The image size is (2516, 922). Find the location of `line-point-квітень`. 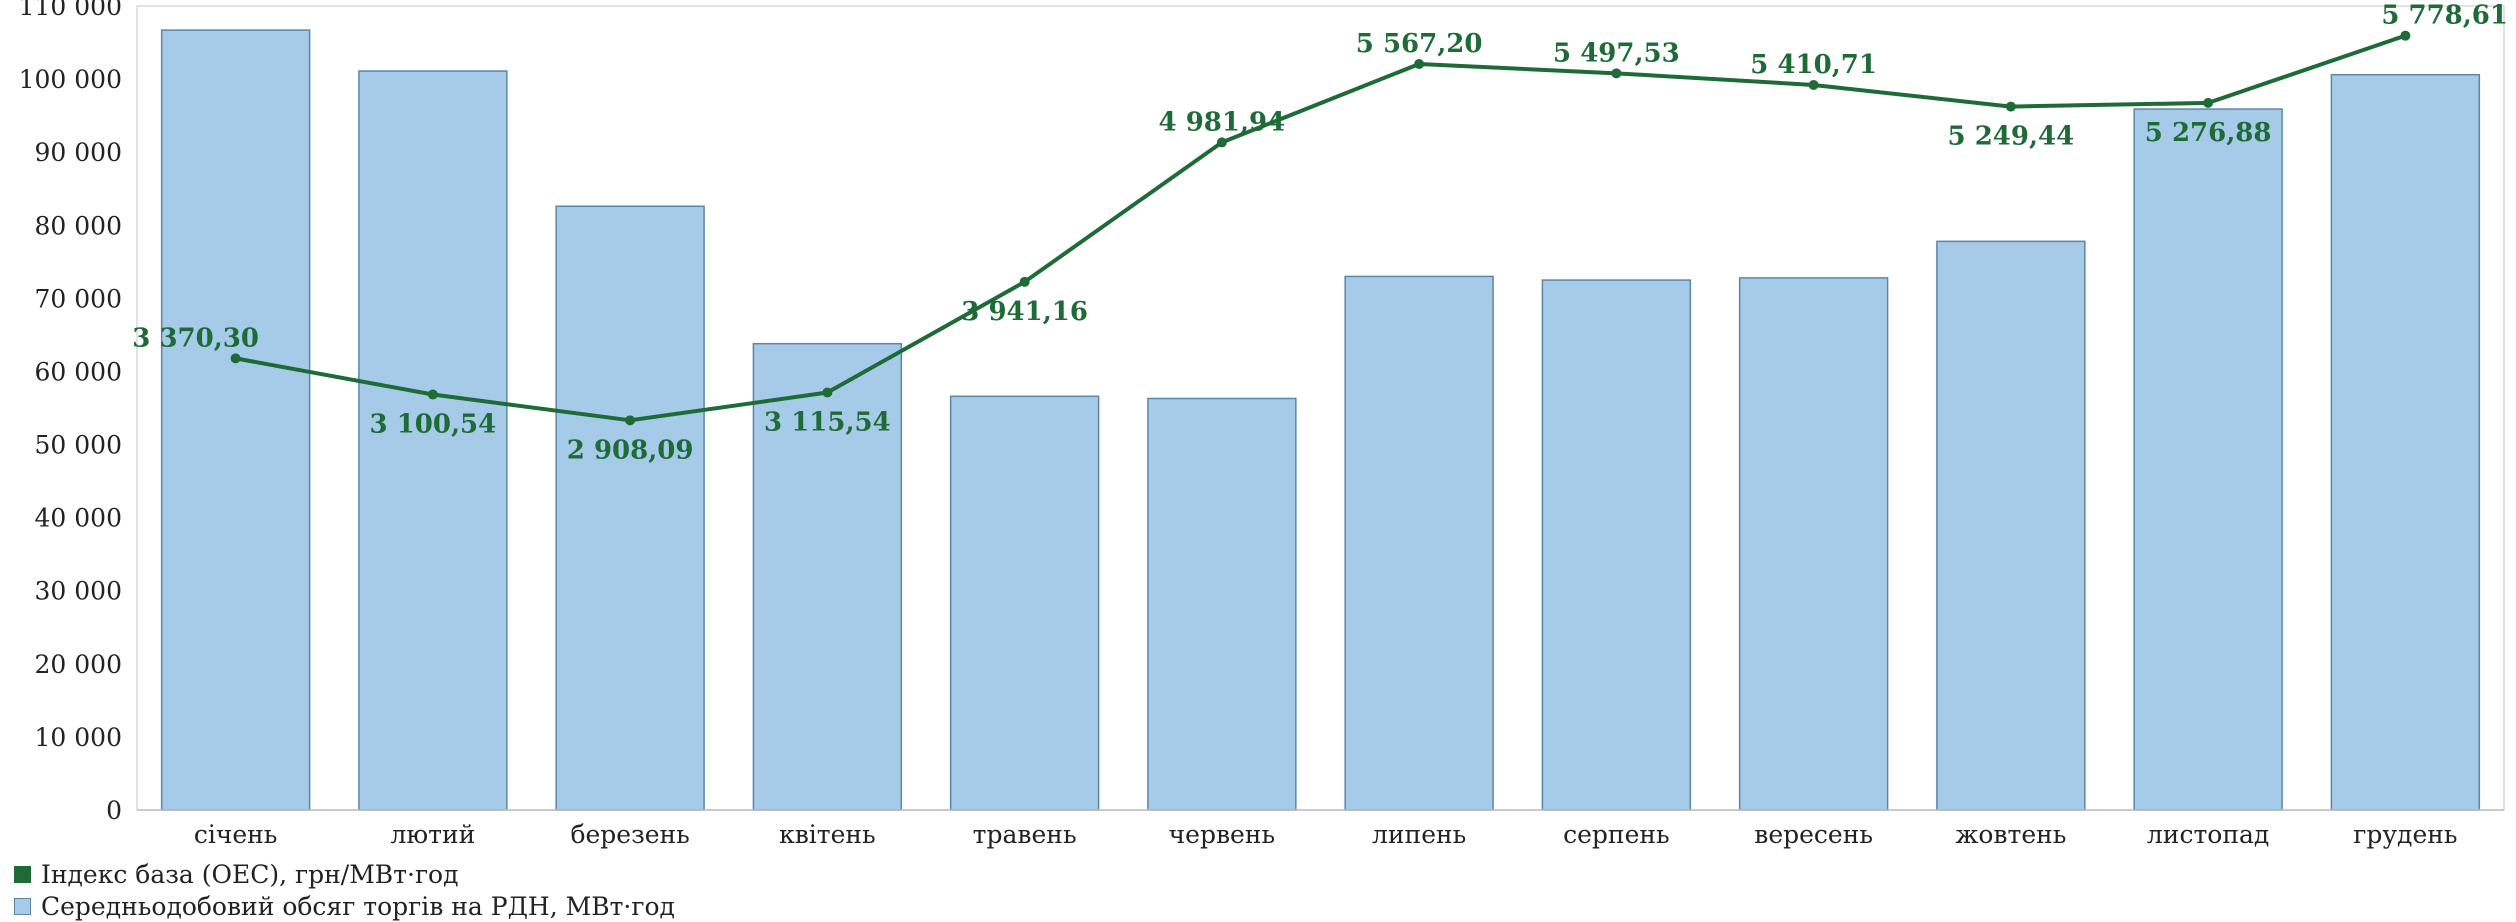

line-point-квітень is located at coordinates (827, 392).